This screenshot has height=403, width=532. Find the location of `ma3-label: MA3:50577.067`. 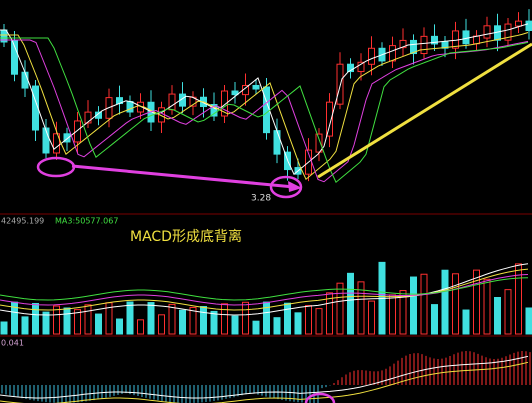

ma3-label: MA3:50577.067 is located at coordinates (86, 221).